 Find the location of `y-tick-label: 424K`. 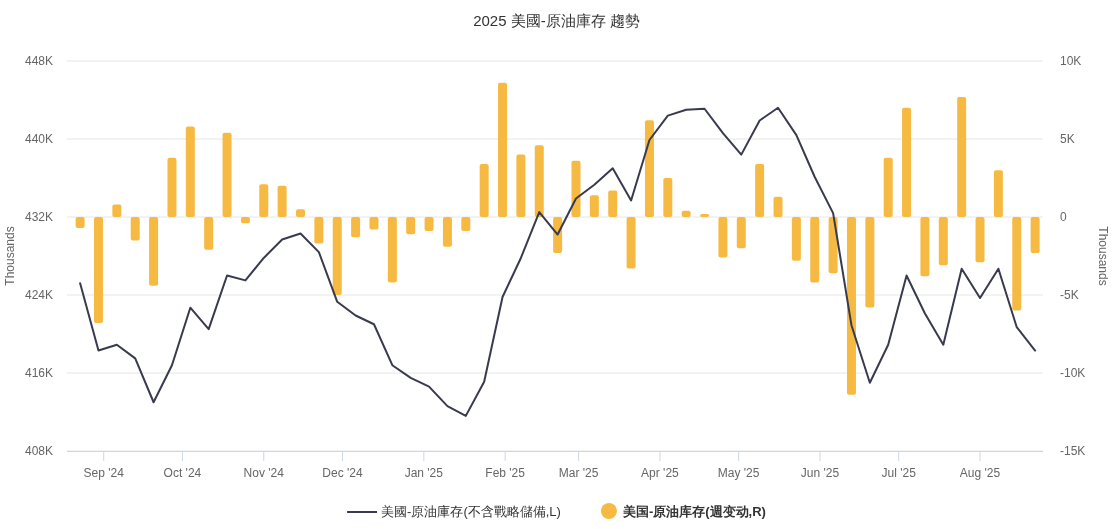

y-tick-label: 424K is located at coordinates (38, 295).